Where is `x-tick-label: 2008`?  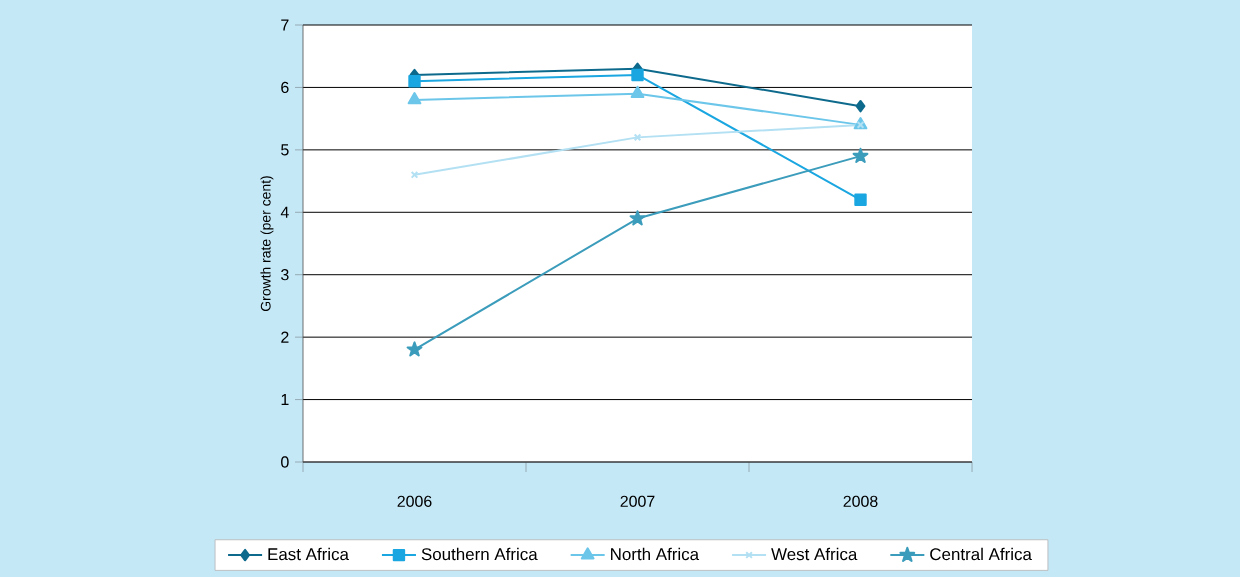
x-tick-label: 2008 is located at coordinates (860, 501).